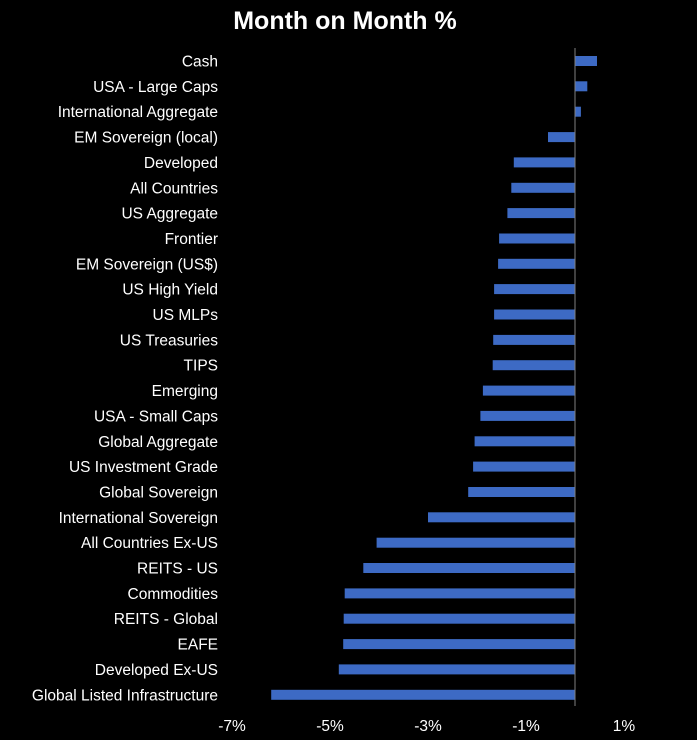  I want to click on category-label-international-aggregate: International Aggregate, so click(138, 112).